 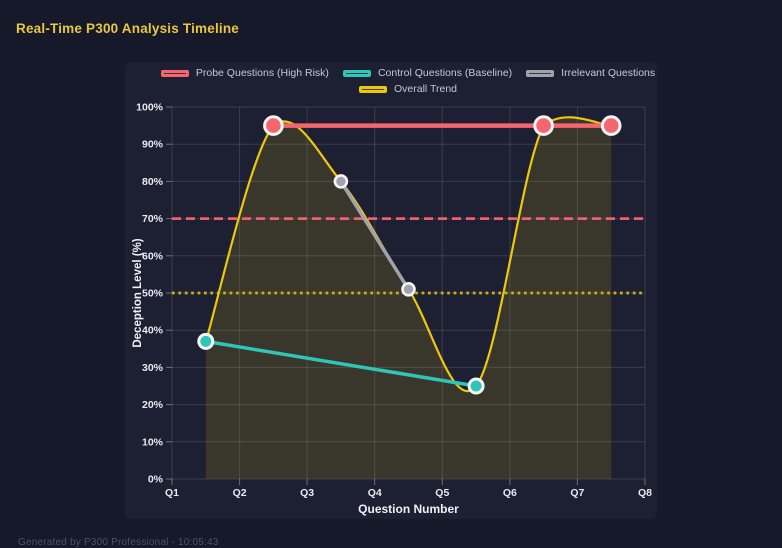 I want to click on y-tick-label: 40%, so click(x=153, y=331).